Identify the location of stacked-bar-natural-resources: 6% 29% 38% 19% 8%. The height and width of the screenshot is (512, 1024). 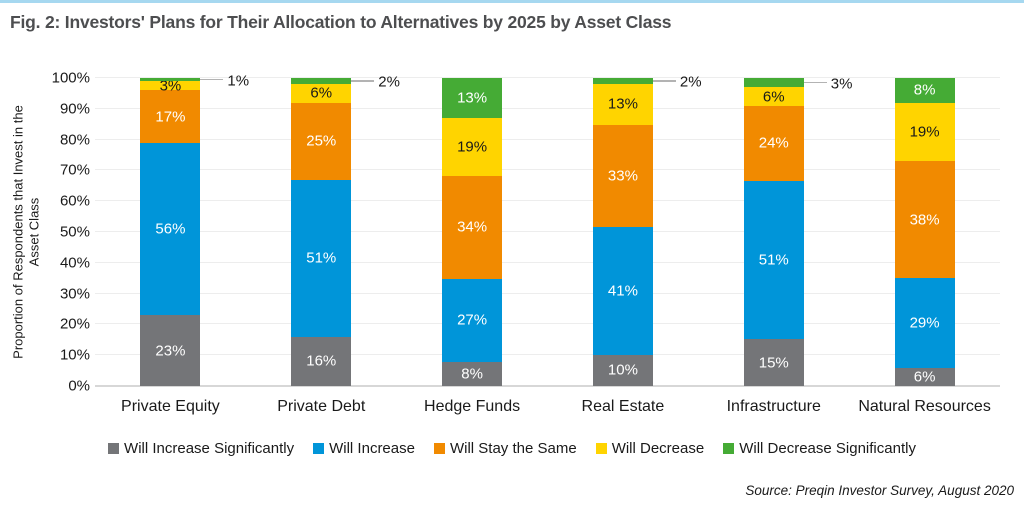
(924, 232).